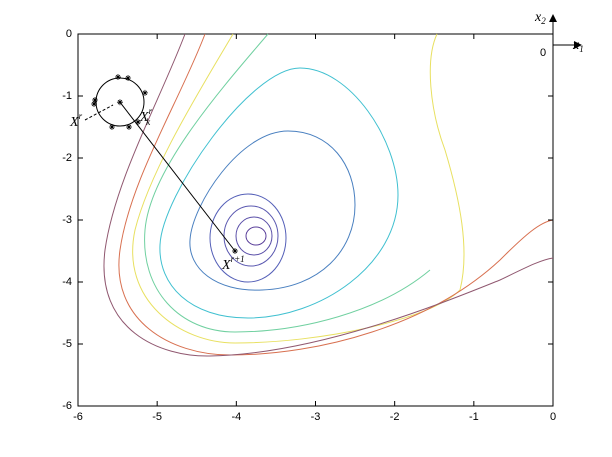 The image size is (612, 457). Describe the element at coordinates (474, 417) in the screenshot. I see `x-tick-label: -1` at that location.